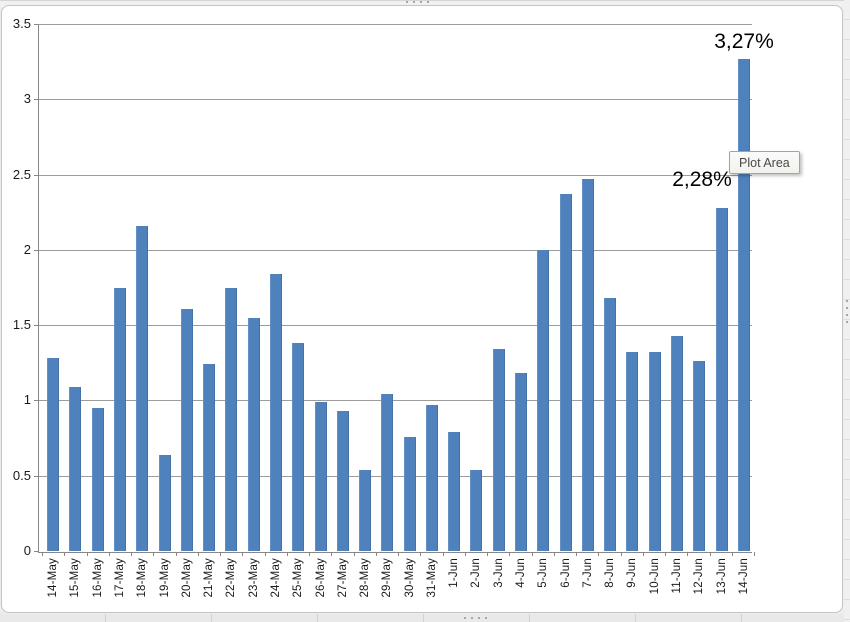 The width and height of the screenshot is (850, 622). I want to click on selection-handle-top, so click(417, 2).